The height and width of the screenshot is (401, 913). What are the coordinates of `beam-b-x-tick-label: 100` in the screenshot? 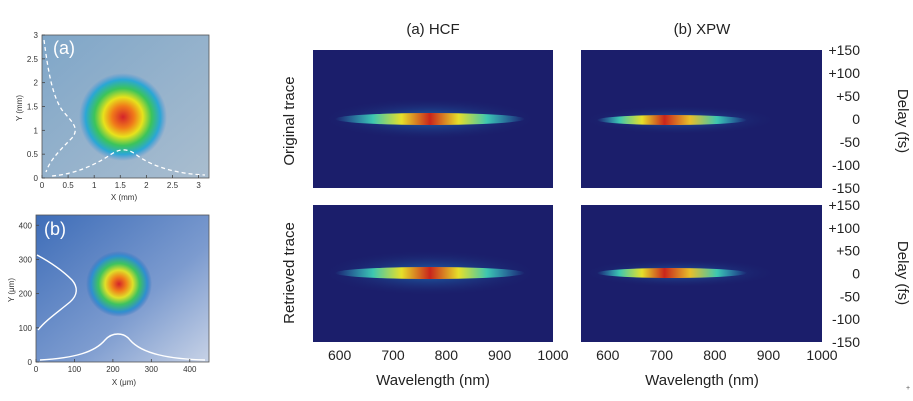 It's located at (75, 369).